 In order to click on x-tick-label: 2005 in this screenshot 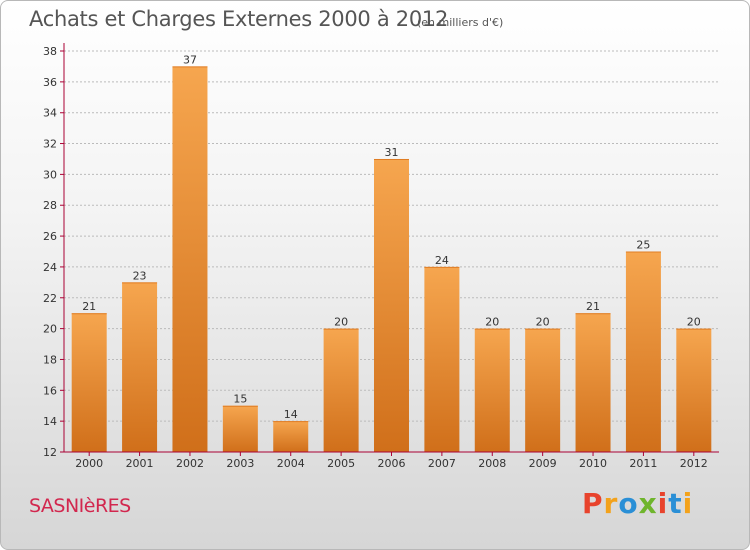, I will do `click(341, 463)`.